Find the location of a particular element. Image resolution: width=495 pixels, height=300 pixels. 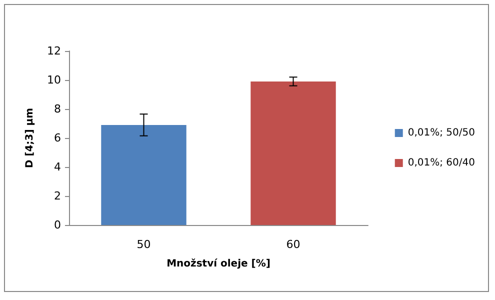

y-axis-title: D [4;3] µm is located at coordinates (30, 138).